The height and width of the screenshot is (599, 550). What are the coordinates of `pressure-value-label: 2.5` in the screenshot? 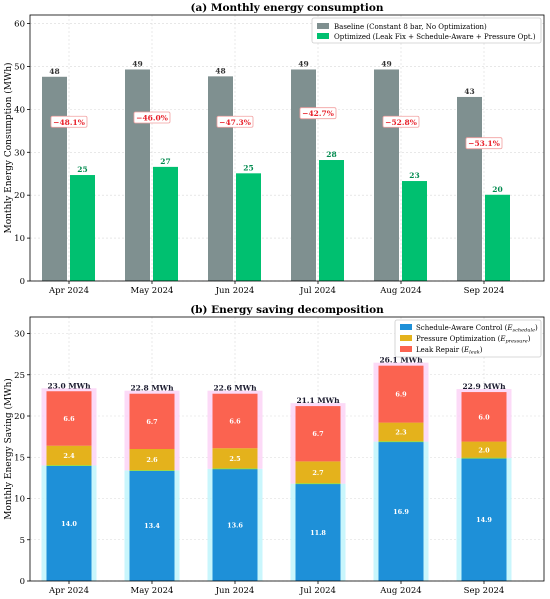 It's located at (235, 459).